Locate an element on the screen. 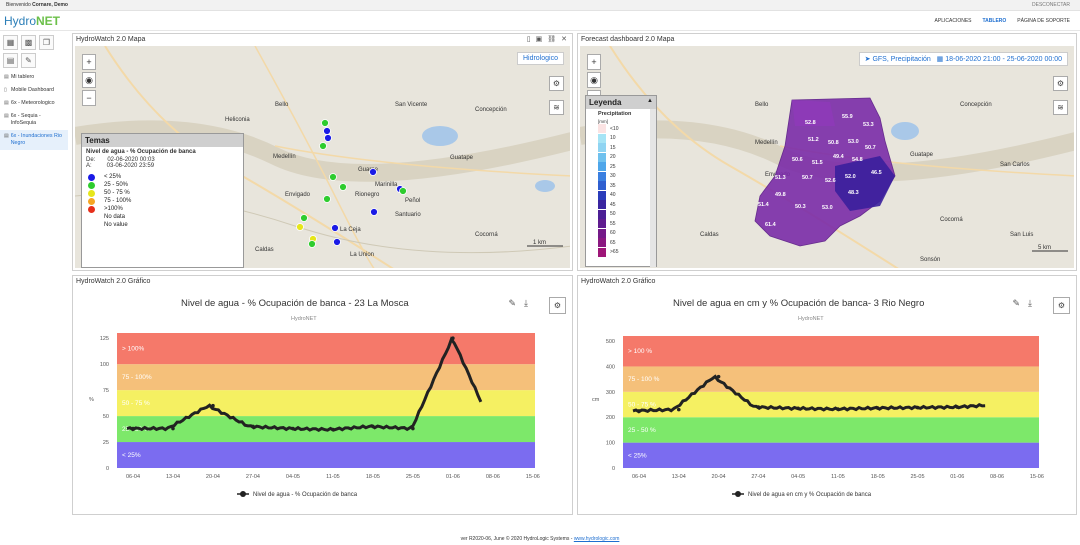 This screenshot has height=545, width=1080. sidebar-item-inundaciones: ▤ 6x - Inundaciones Rio Negro is located at coordinates (34, 140).